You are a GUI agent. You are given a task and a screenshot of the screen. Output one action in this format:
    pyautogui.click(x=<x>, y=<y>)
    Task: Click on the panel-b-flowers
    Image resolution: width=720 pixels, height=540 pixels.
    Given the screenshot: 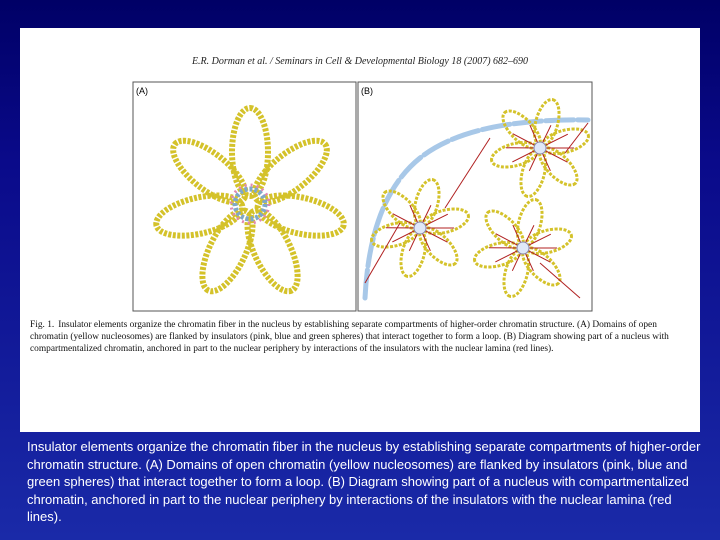 What is the action you would take?
    pyautogui.click(x=477, y=198)
    